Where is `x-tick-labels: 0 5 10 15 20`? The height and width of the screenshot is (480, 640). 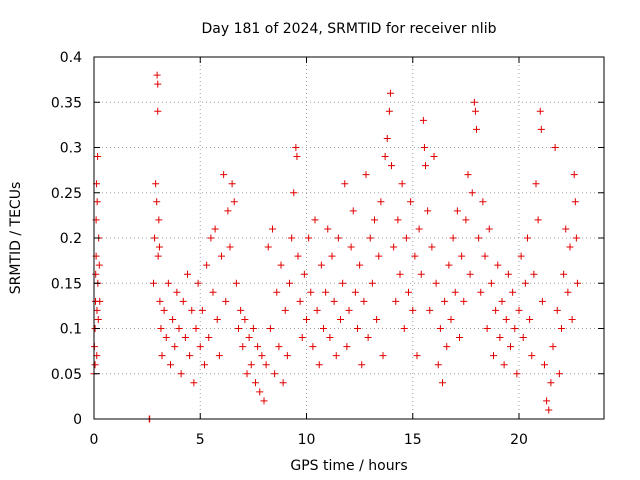 x-tick-labels: 0 5 10 15 20 is located at coordinates (309, 440).